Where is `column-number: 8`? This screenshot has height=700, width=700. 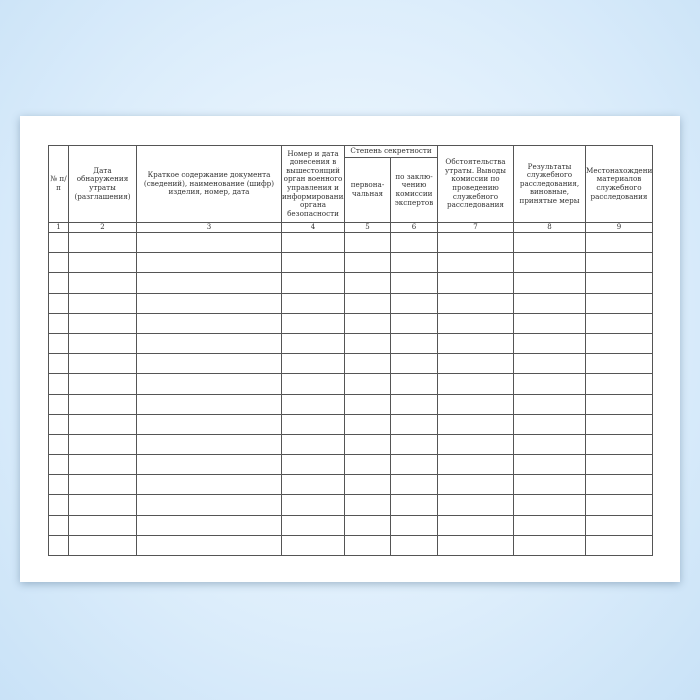 column-number: 8 is located at coordinates (549, 227).